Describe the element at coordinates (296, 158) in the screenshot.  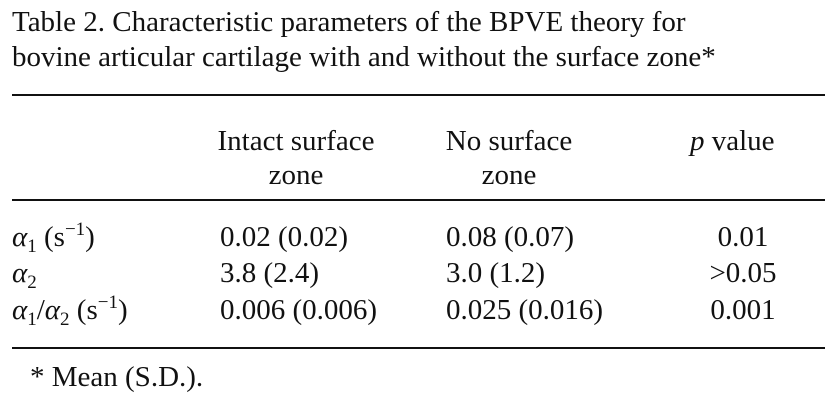
I see `header-intact: Intact surface zone` at that location.